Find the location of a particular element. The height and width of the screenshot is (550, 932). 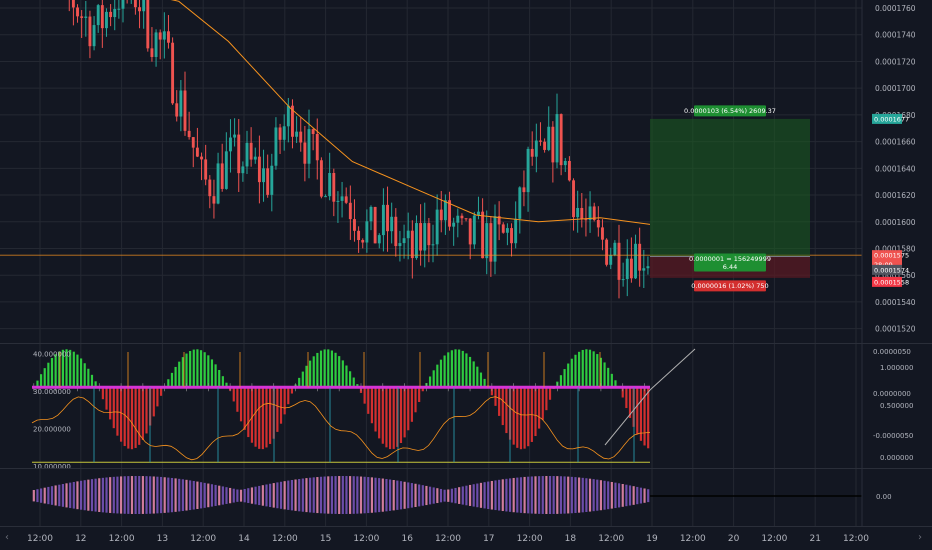

chevron-left-icon: ‹ is located at coordinates (7, 537).